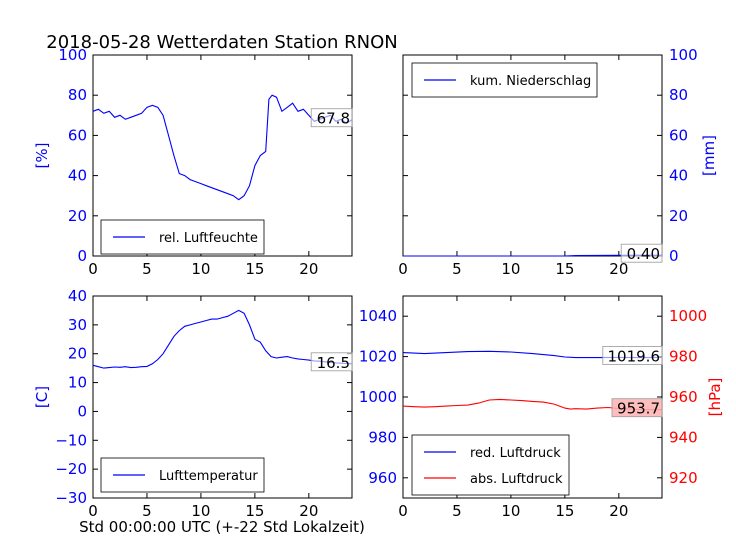 This screenshot has width=736, height=552. I want to click on last-value-label: 0.40, so click(643, 254).